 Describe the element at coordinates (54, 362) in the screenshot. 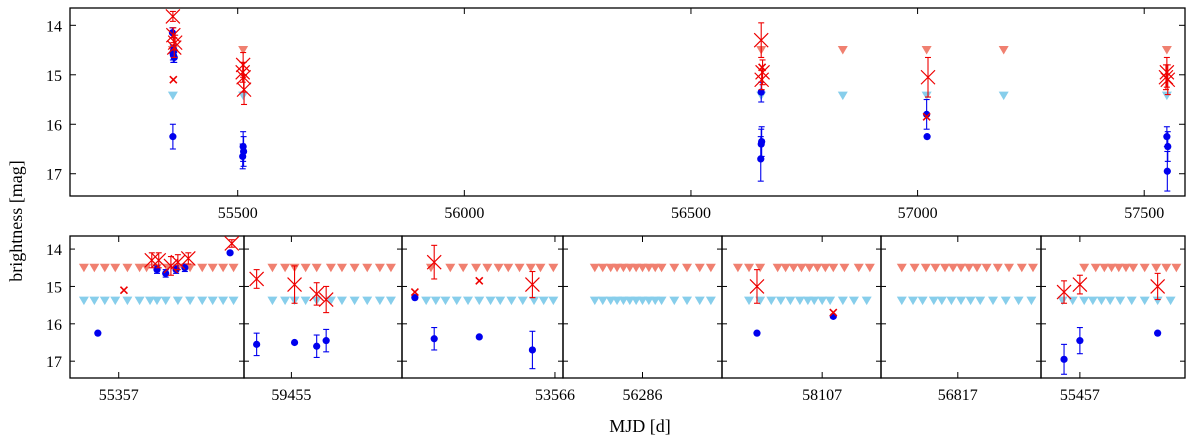

I see `sub-y-tick-label: 17` at that location.